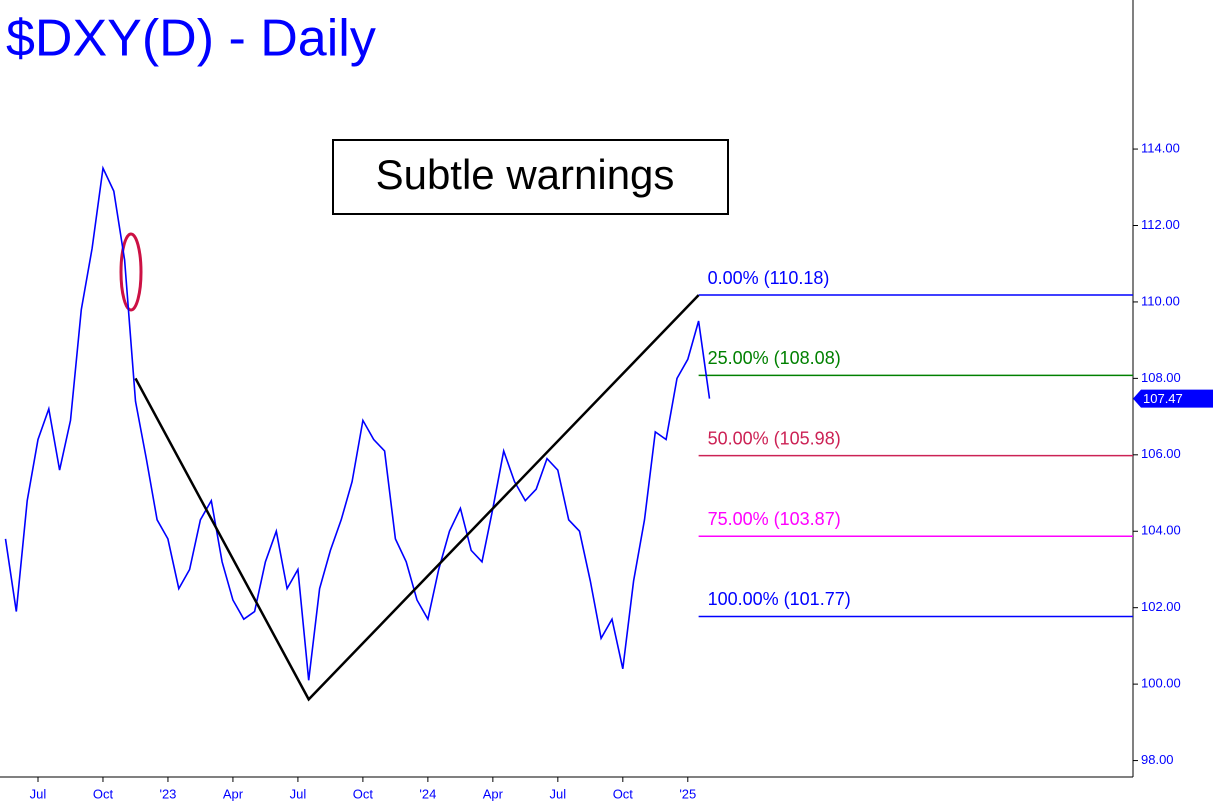  What do you see at coordinates (1160, 224) in the screenshot?
I see `y-tick-label: 112.00` at bounding box center [1160, 224].